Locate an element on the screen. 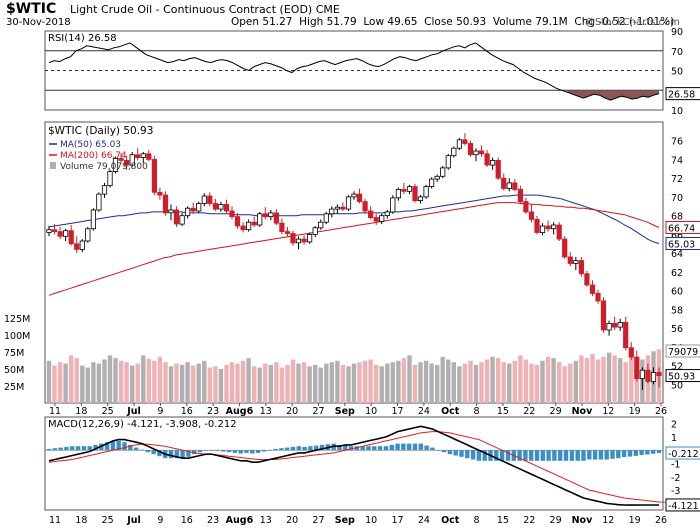 The height and width of the screenshot is (530, 700). macd-x-tick-label: Oct is located at coordinates (450, 520).